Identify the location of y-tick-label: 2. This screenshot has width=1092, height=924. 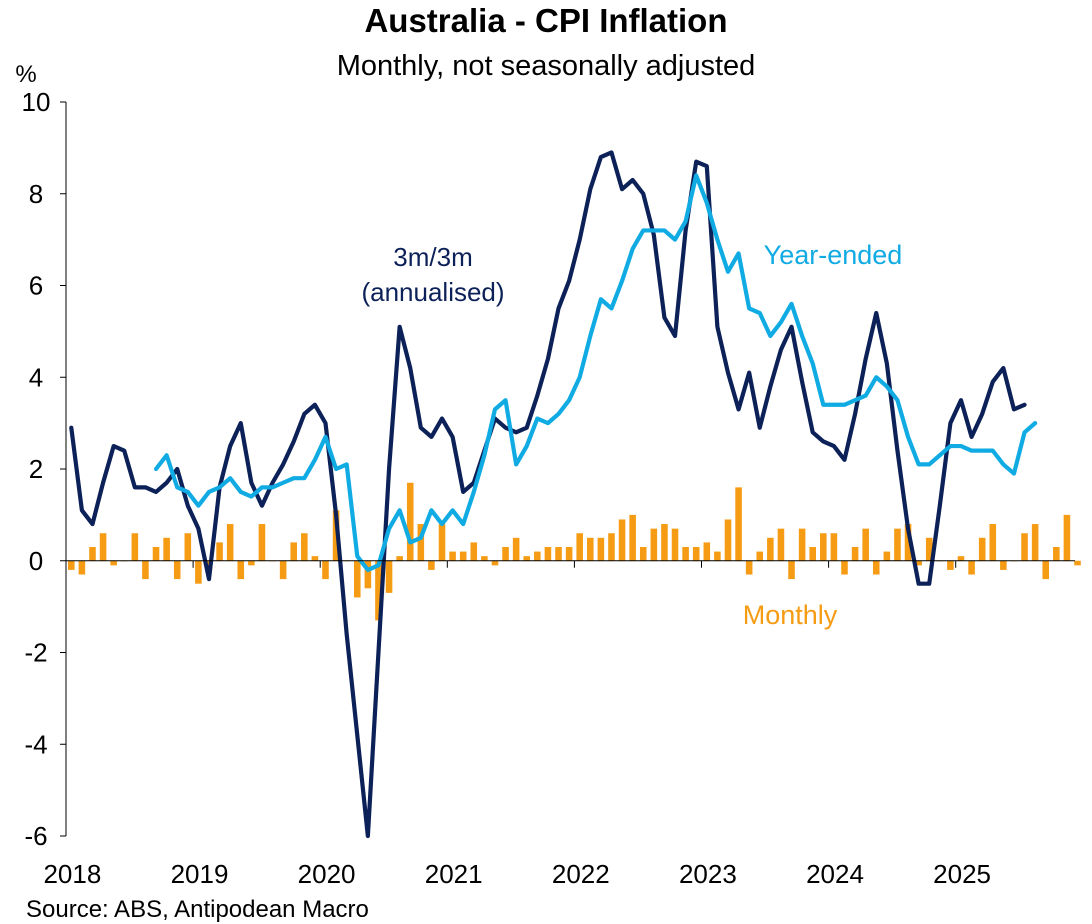
(36, 469).